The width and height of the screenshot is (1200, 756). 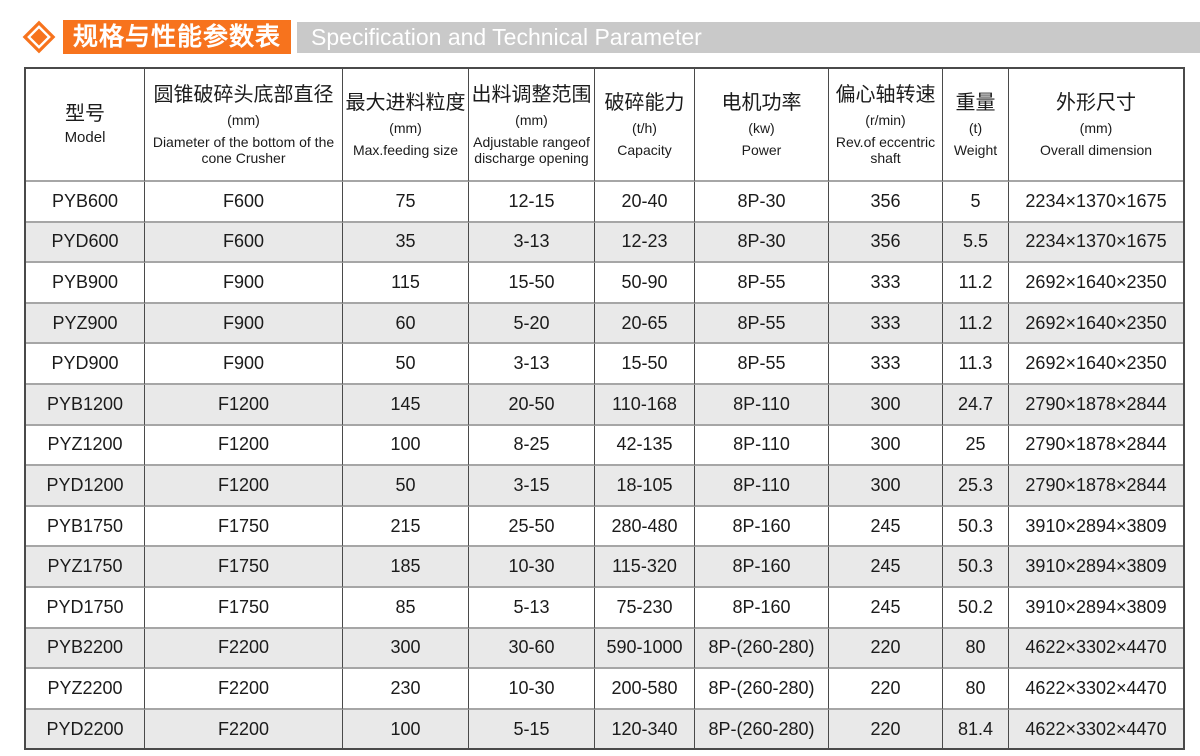 What do you see at coordinates (645, 567) in the screenshot?
I see `table-cell: 115-320` at bounding box center [645, 567].